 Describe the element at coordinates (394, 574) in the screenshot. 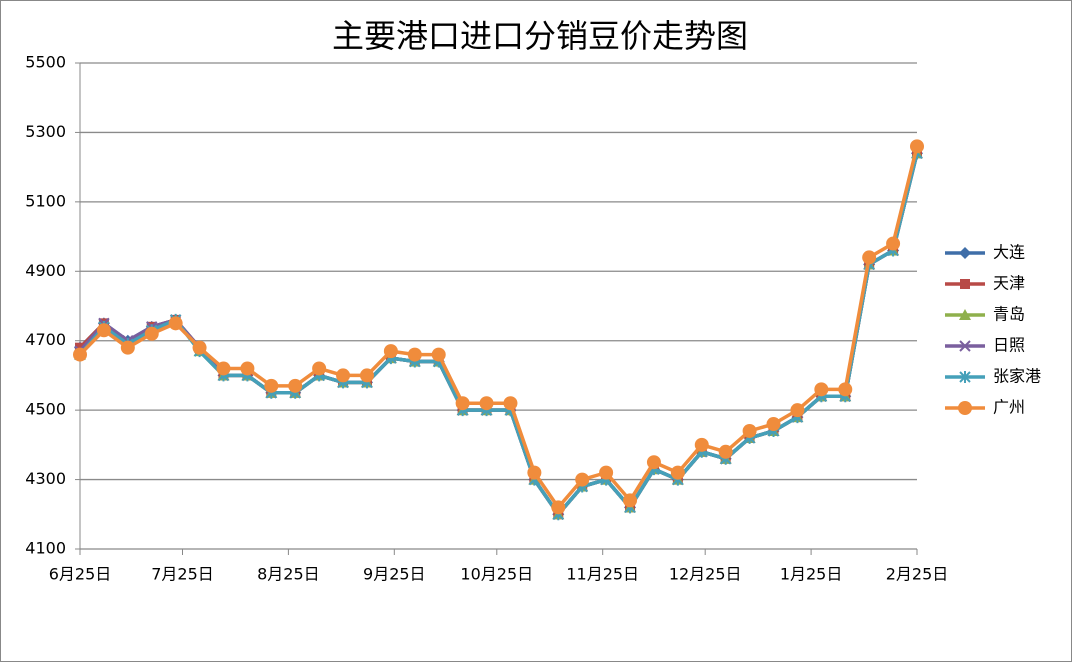

I see `x-tick-label: 9月25日` at that location.